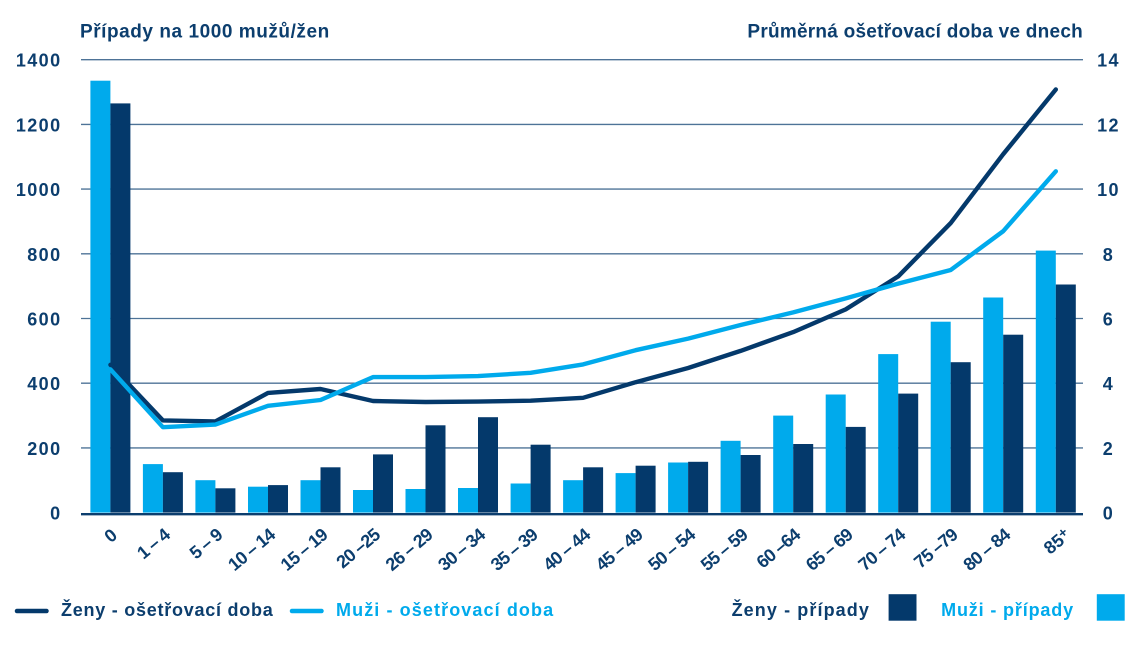 This screenshot has height=646, width=1140. I want to click on svg-text: 14, so click(1108, 61).